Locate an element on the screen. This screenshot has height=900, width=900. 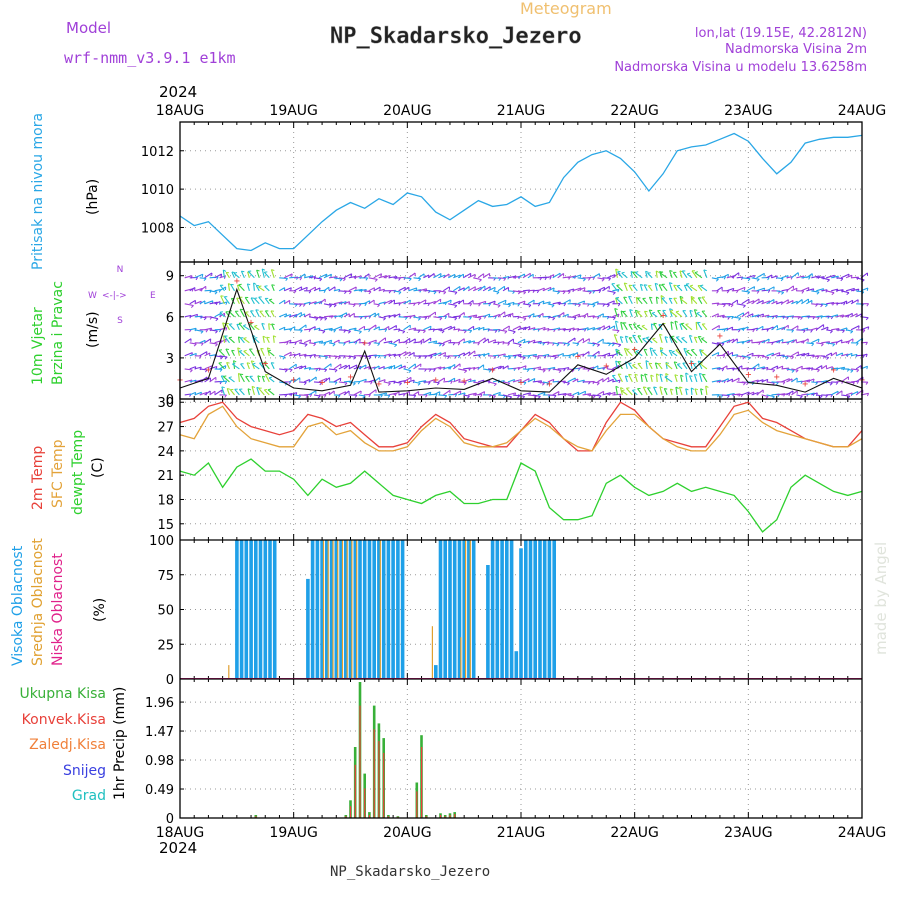
day-label-bottom: 24AUG is located at coordinates (862, 833).